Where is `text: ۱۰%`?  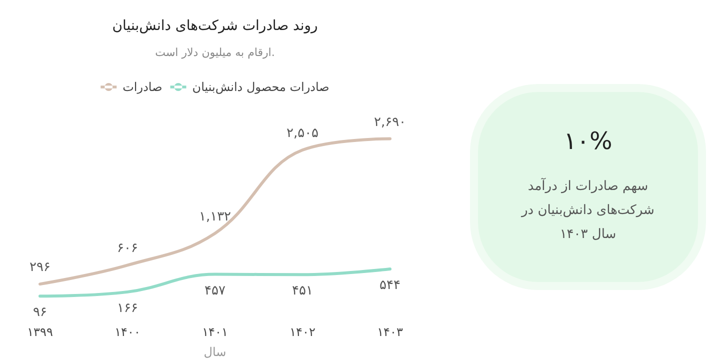
text: ۱۰% is located at coordinates (588, 141).